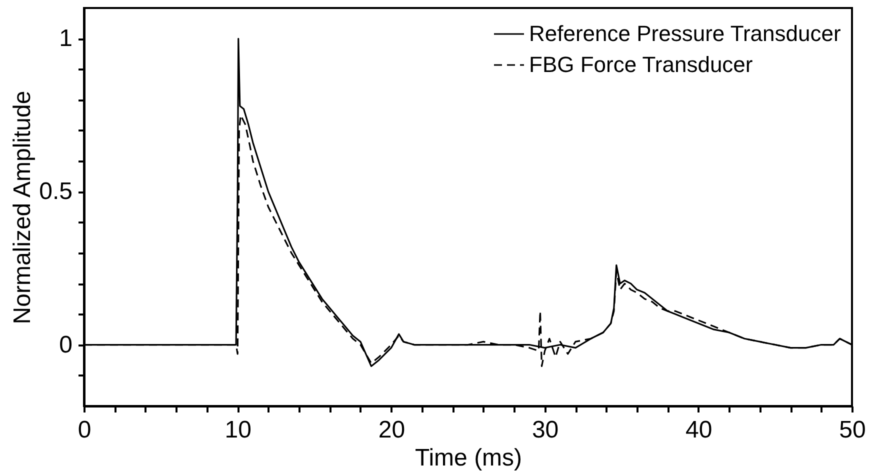 This screenshot has height=476, width=886. What do you see at coordinates (22, 207) in the screenshot?
I see `y-axis-title: Normalized Amplitude` at bounding box center [22, 207].